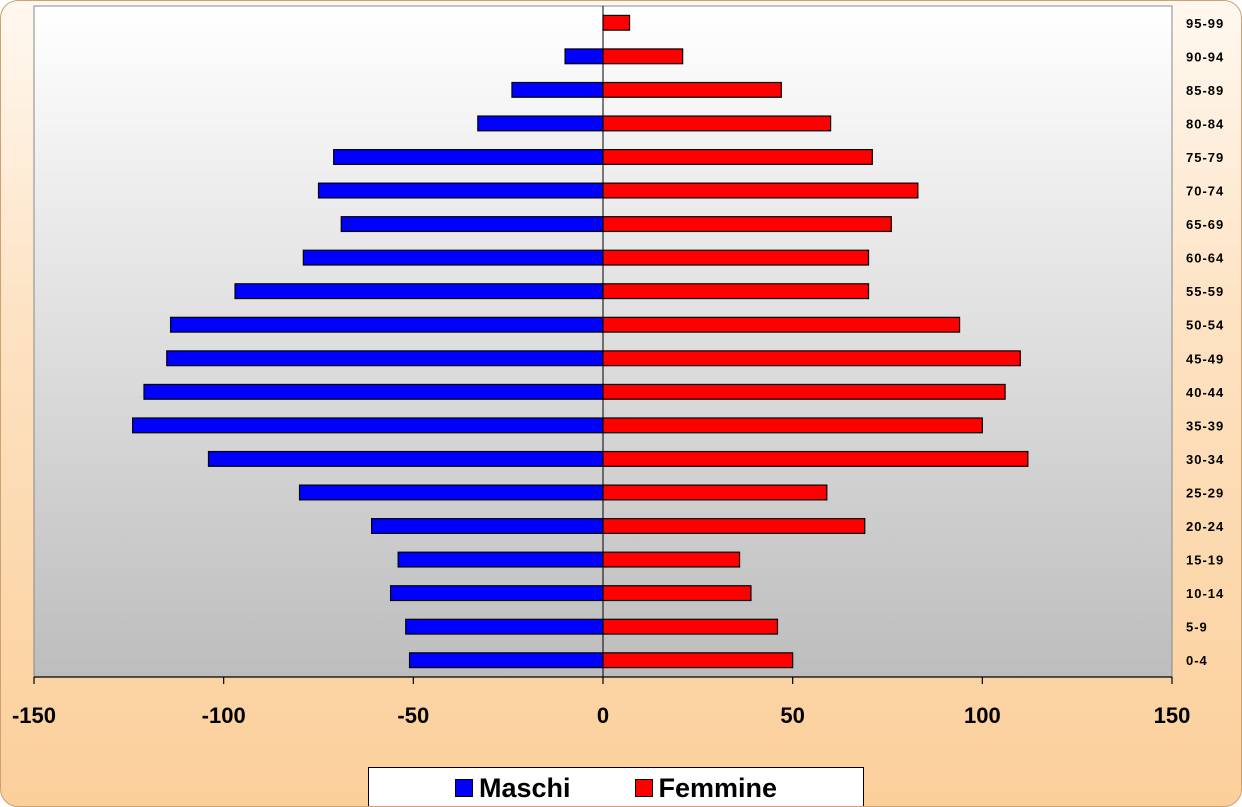 This screenshot has width=1242, height=807. Describe the element at coordinates (1205, 593) in the screenshot. I see `y-category-label: 10-14` at that location.